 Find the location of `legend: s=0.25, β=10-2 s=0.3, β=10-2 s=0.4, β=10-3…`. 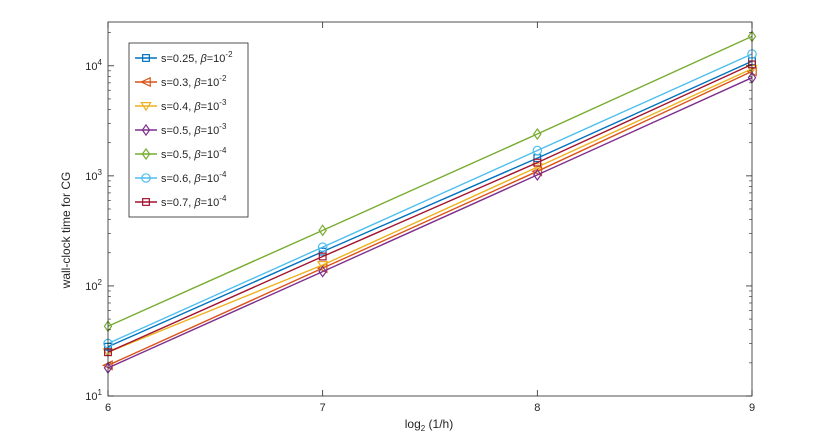

legend: s=0.25, β=10-2 s=0.3, β=10-2 s=0.4, β=10-3… is located at coordinates (188, 130).